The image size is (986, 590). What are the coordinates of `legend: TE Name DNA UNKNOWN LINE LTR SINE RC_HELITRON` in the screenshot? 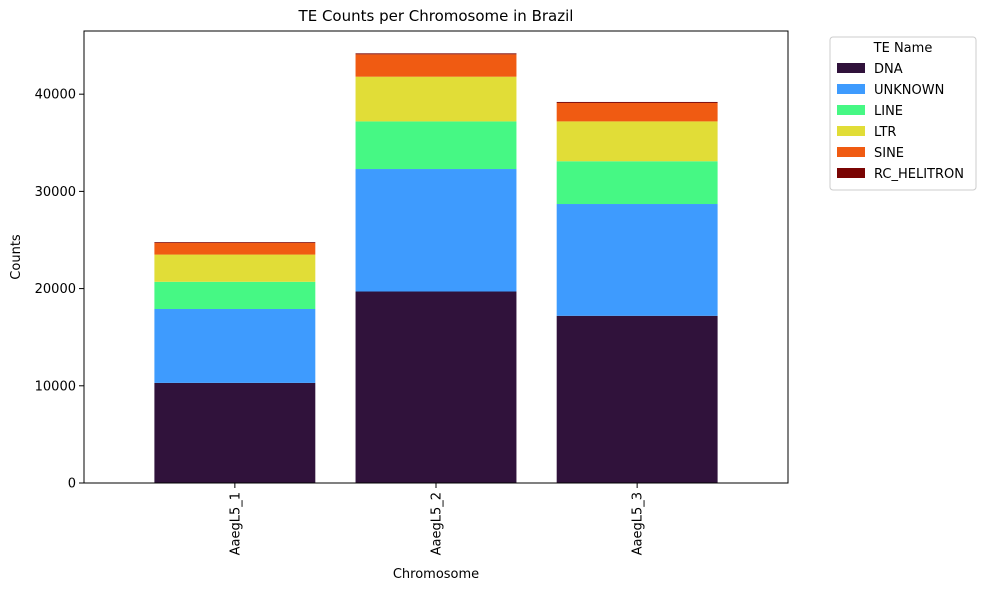 It's located at (903, 113).